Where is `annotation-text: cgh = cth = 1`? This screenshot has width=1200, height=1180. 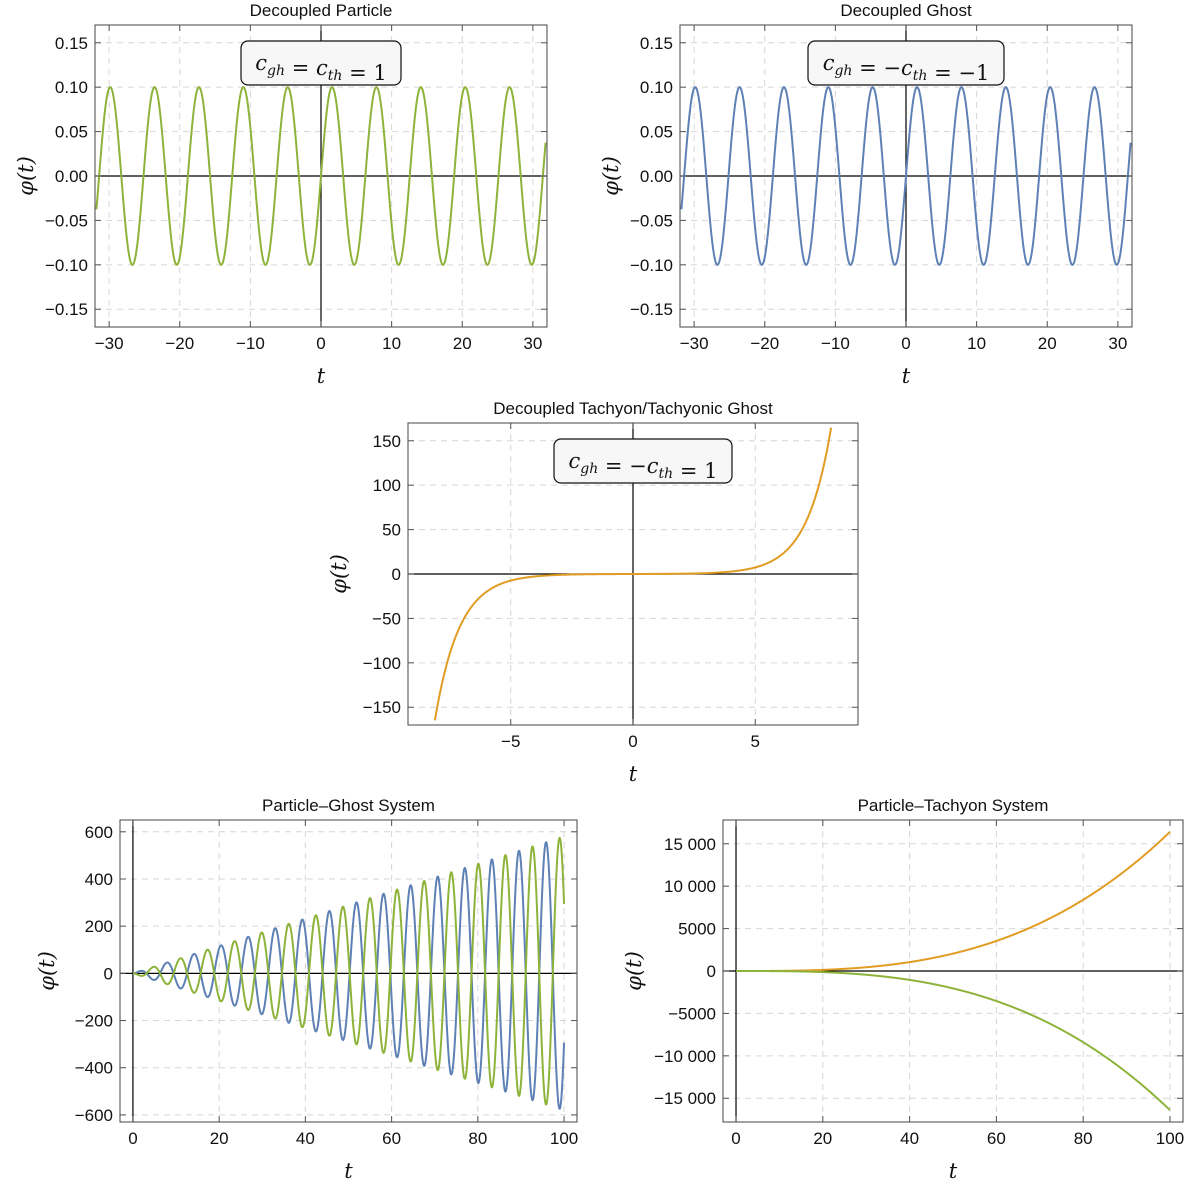
annotation-text: cgh = cth = 1 is located at coordinates (320, 68).